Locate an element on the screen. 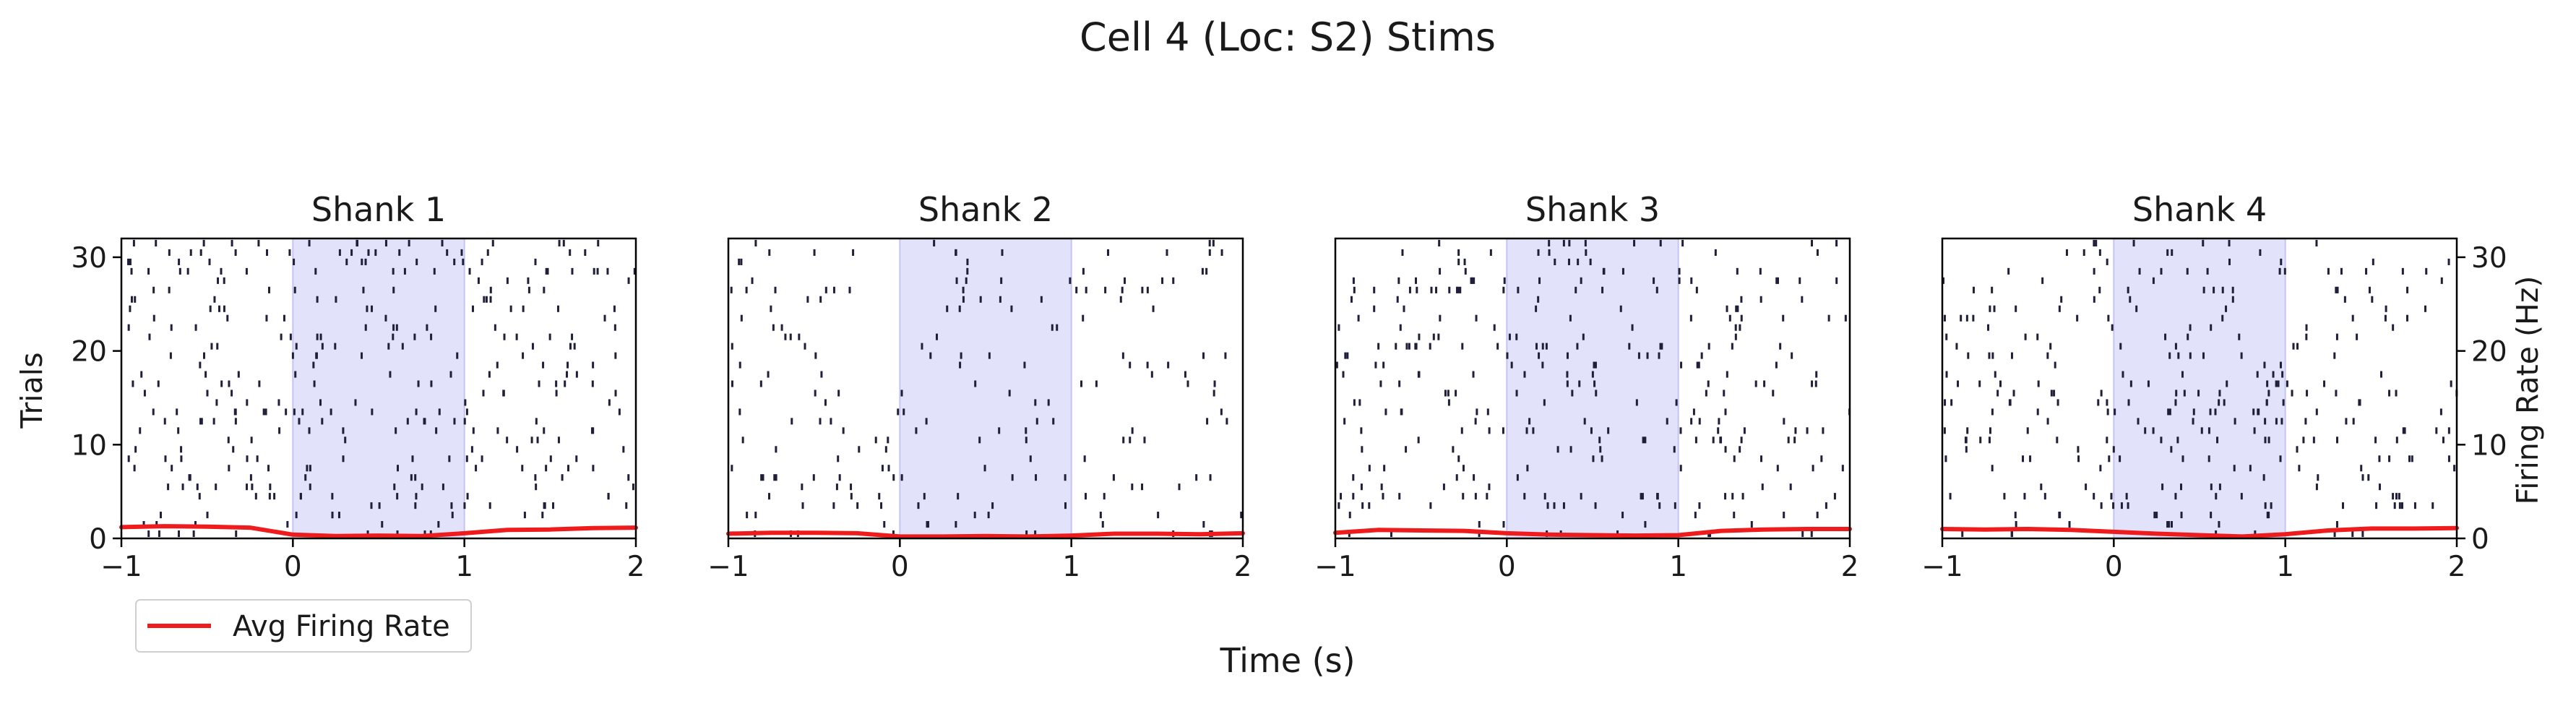  legend-frame is located at coordinates (303, 626).